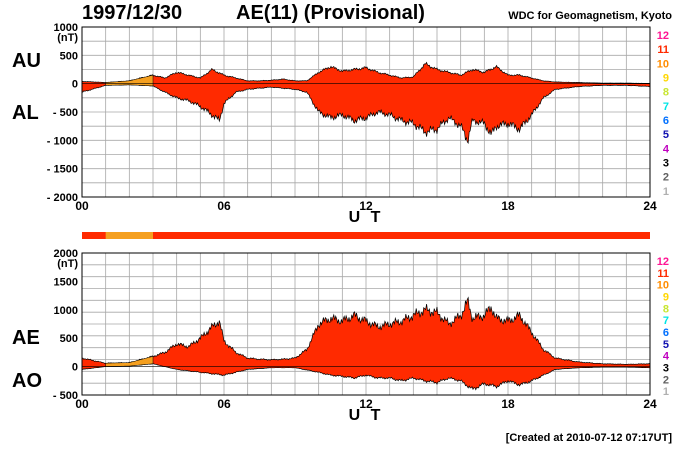  Describe the element at coordinates (663, 50) in the screenshot. I see `au-al-station-count-11: 11` at that location.